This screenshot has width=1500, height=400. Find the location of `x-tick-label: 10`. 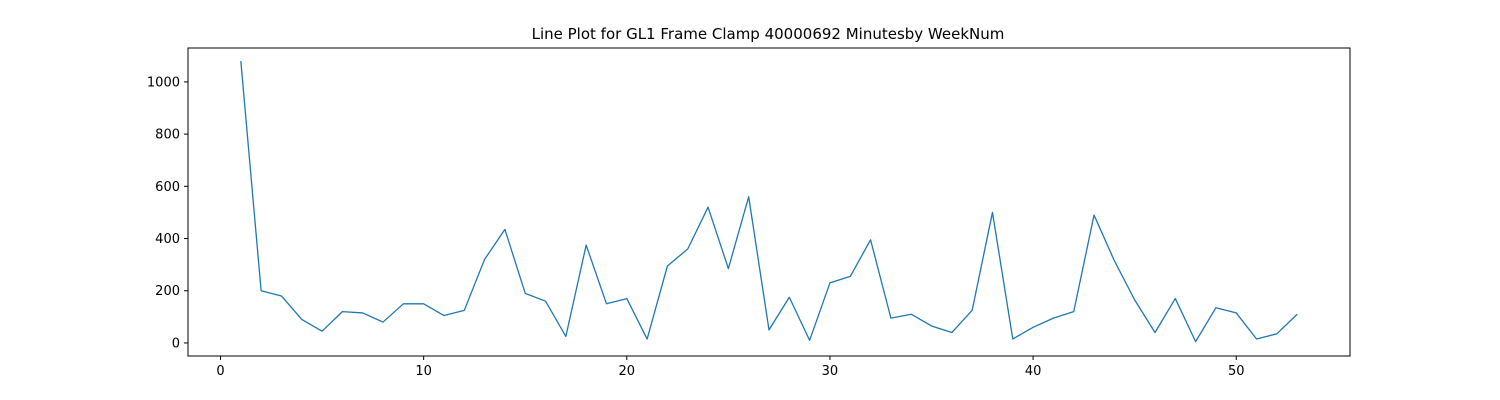

x-tick-label: 10 is located at coordinates (423, 371).